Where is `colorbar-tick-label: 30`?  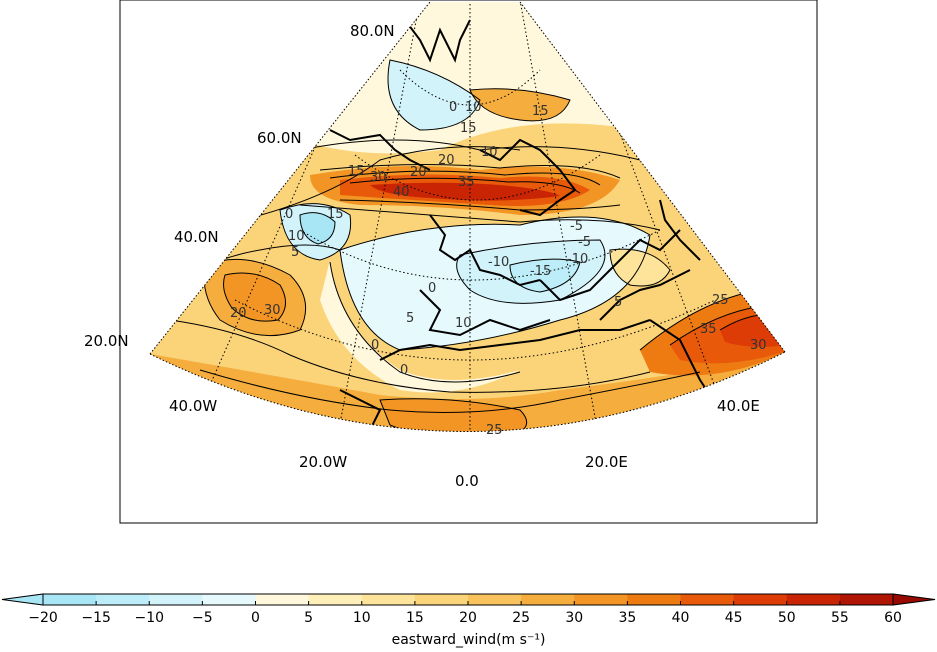 colorbar-tick-label: 30 is located at coordinates (574, 618).